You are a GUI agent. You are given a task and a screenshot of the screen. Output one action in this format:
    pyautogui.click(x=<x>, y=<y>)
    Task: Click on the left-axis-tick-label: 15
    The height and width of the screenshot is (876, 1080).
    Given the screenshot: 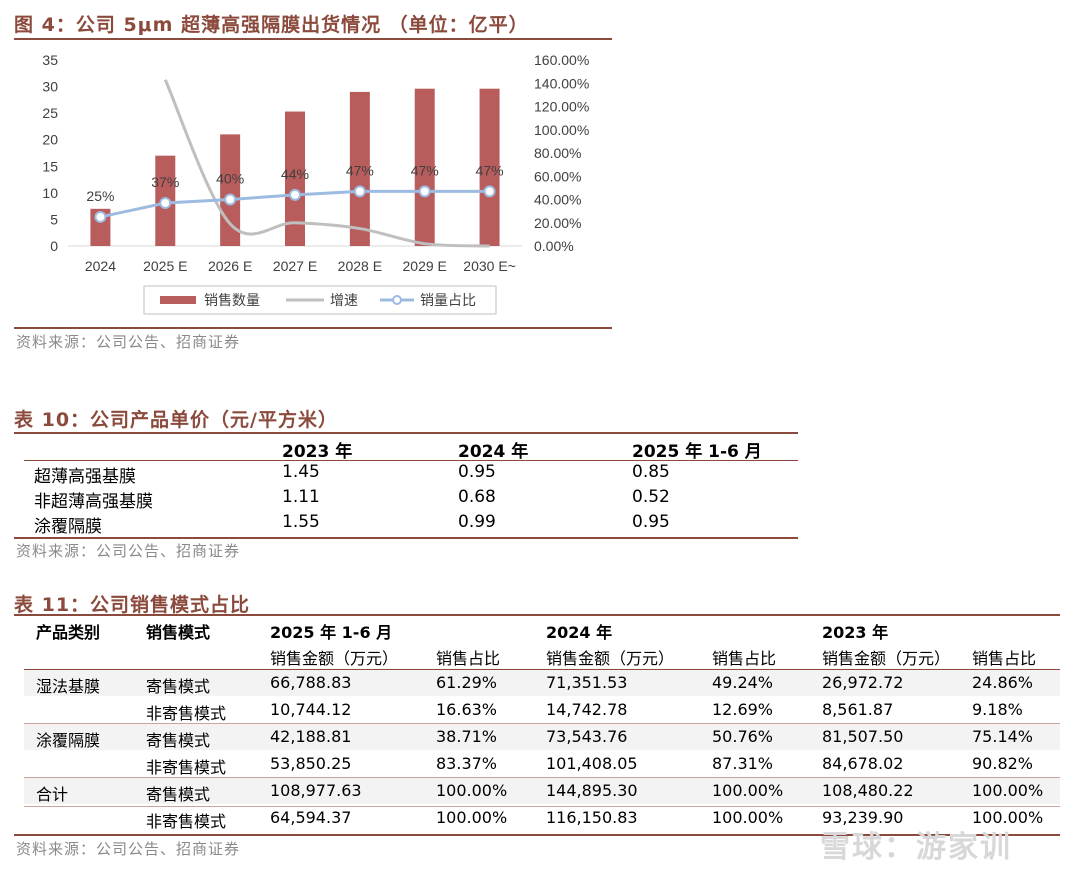 What is the action you would take?
    pyautogui.click(x=50, y=166)
    